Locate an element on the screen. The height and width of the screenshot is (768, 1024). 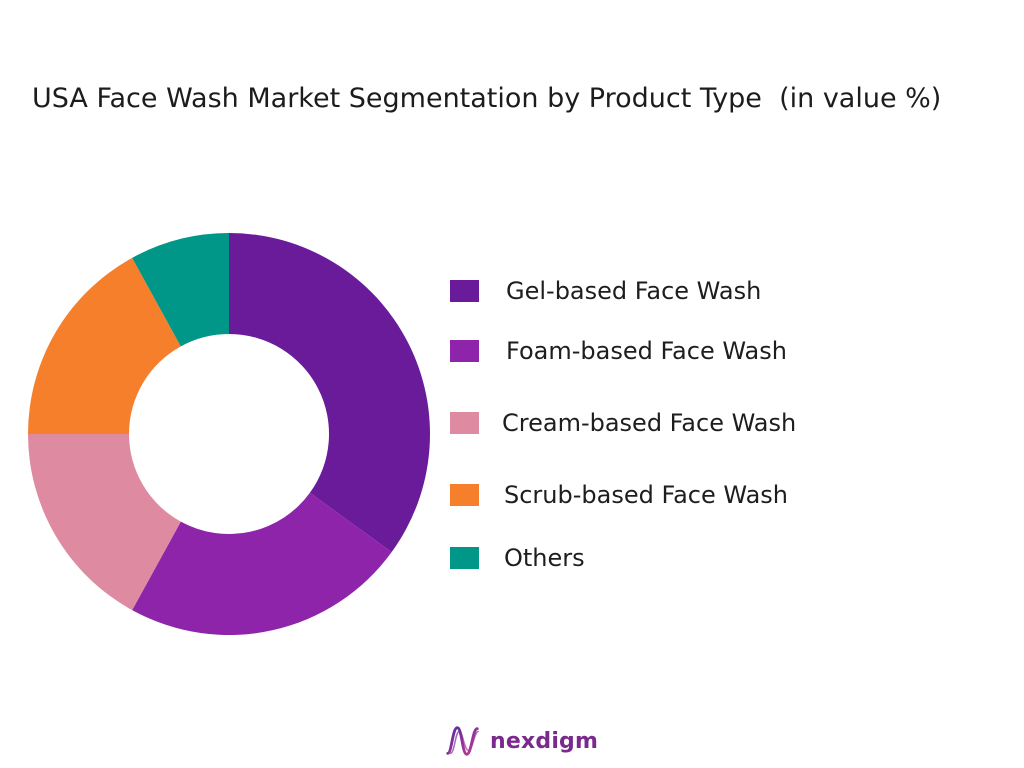
brand-footer: nexdigm is located at coordinates (521, 741).